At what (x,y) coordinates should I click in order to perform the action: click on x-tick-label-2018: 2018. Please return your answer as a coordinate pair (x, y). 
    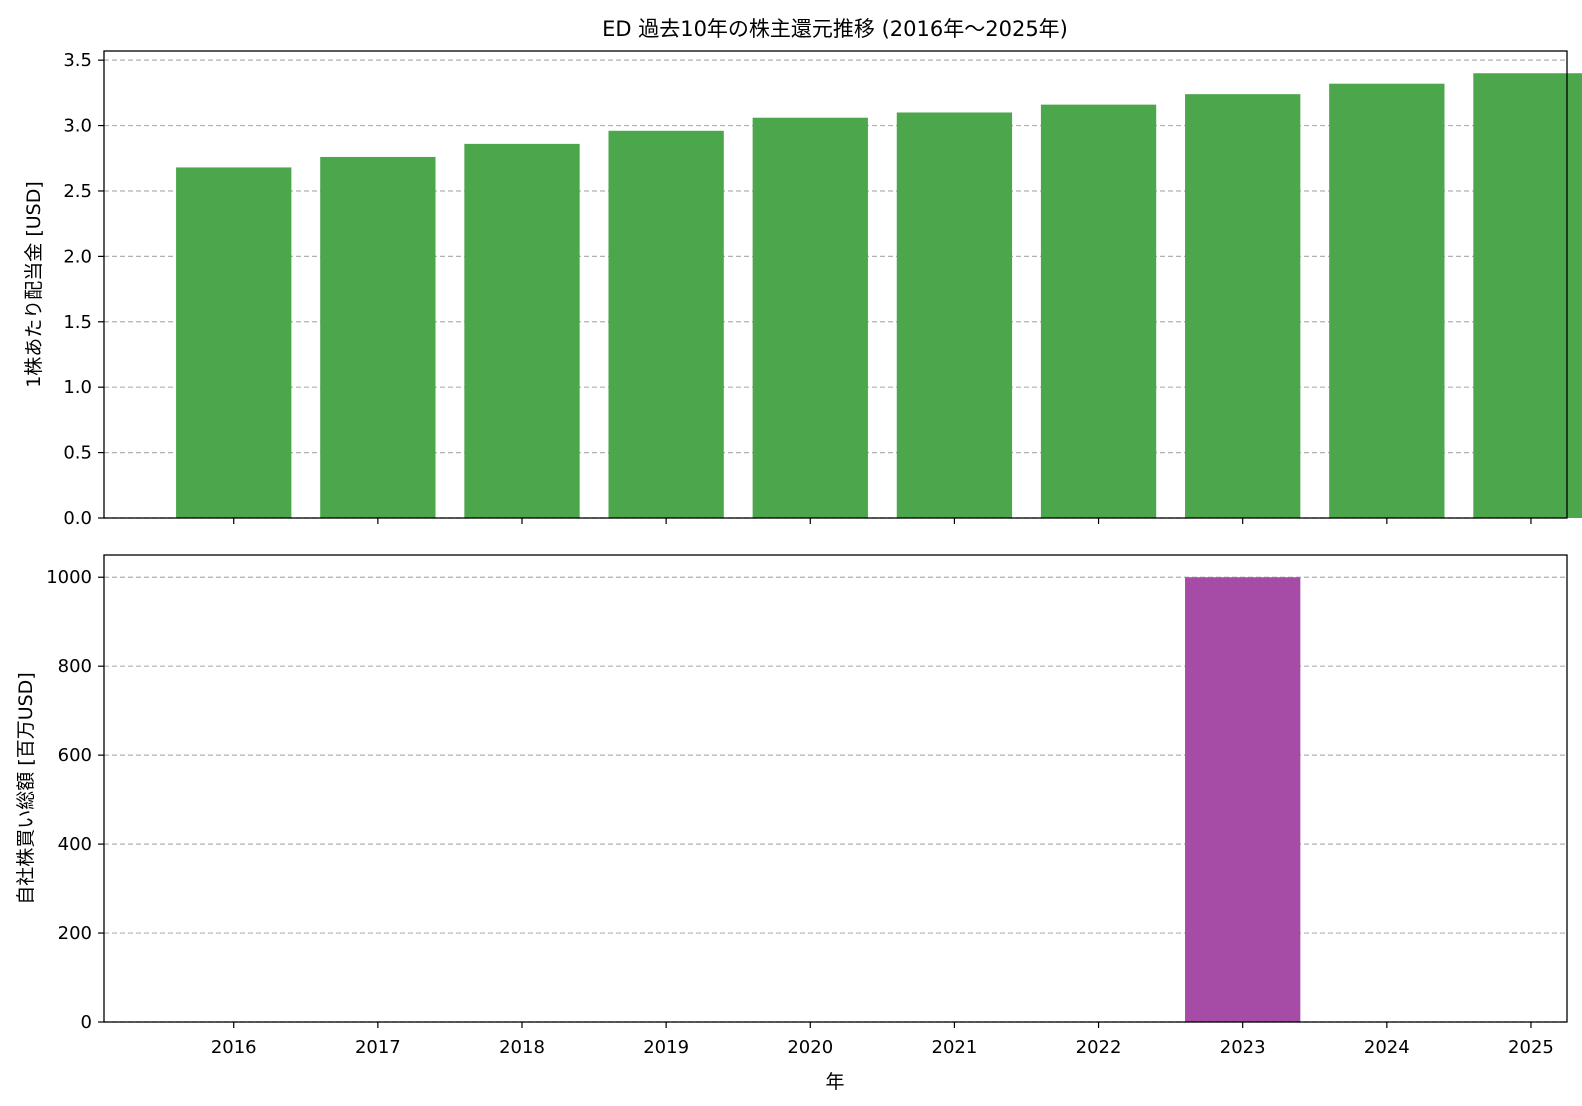
    Looking at the image, I should click on (522, 1047).